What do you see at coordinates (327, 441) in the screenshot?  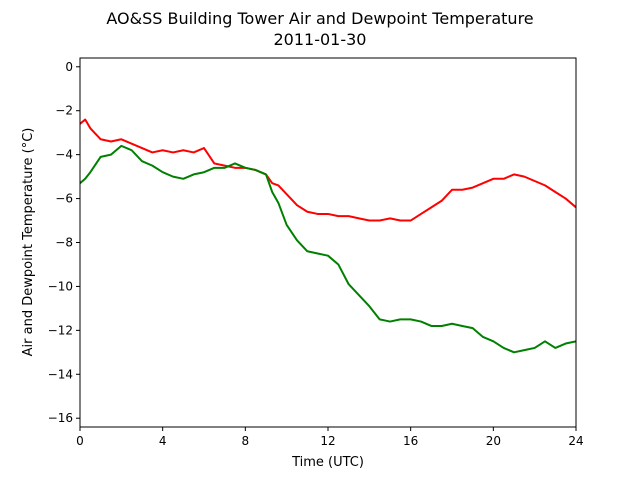 I see `x-tick-label: 12` at bounding box center [327, 441].